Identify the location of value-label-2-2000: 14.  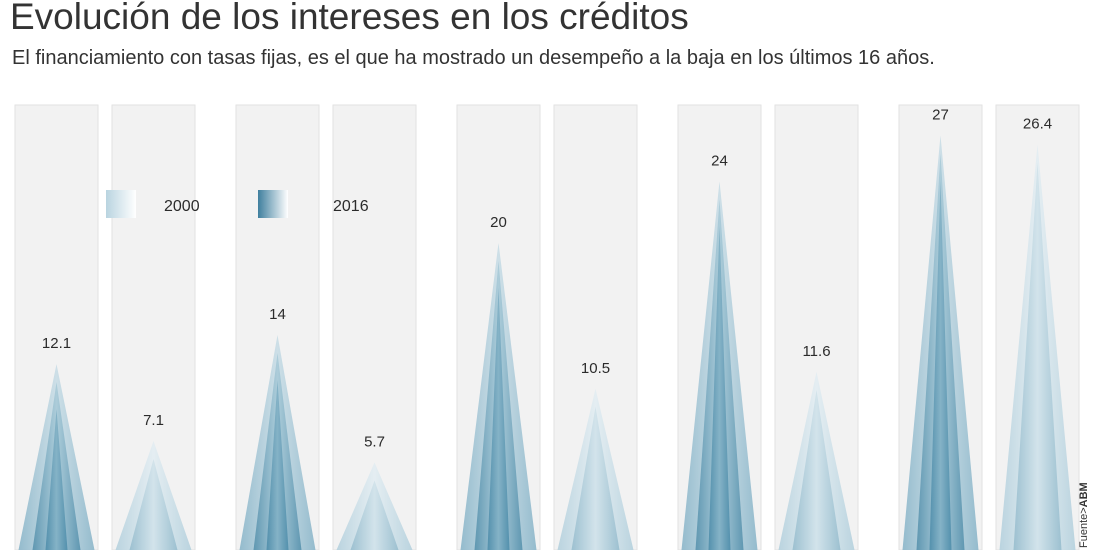
(277, 314).